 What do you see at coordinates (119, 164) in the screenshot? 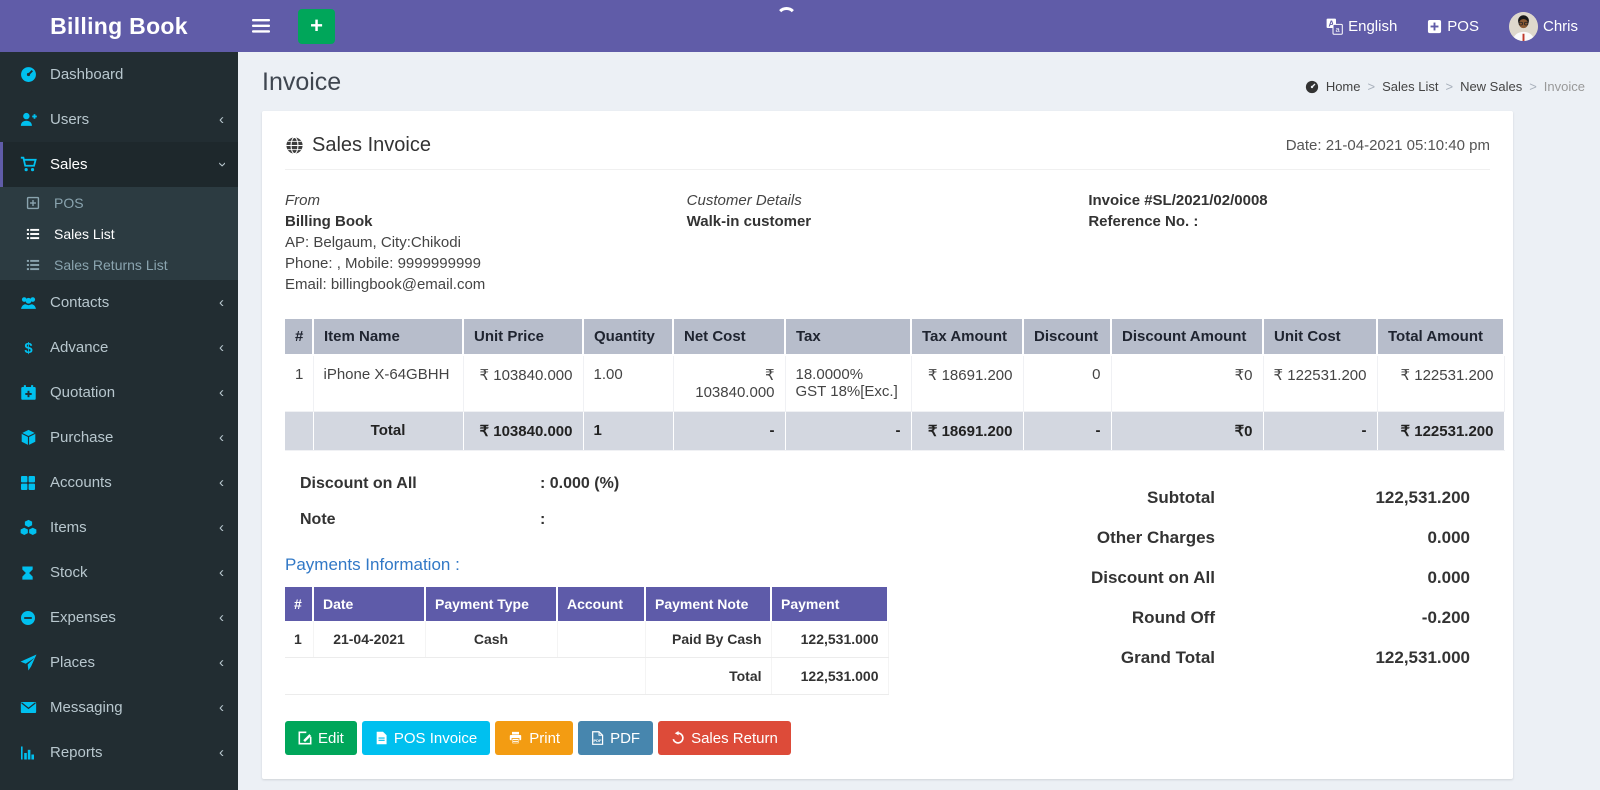
I see `sidebar-item-sales: Sales ‹` at bounding box center [119, 164].